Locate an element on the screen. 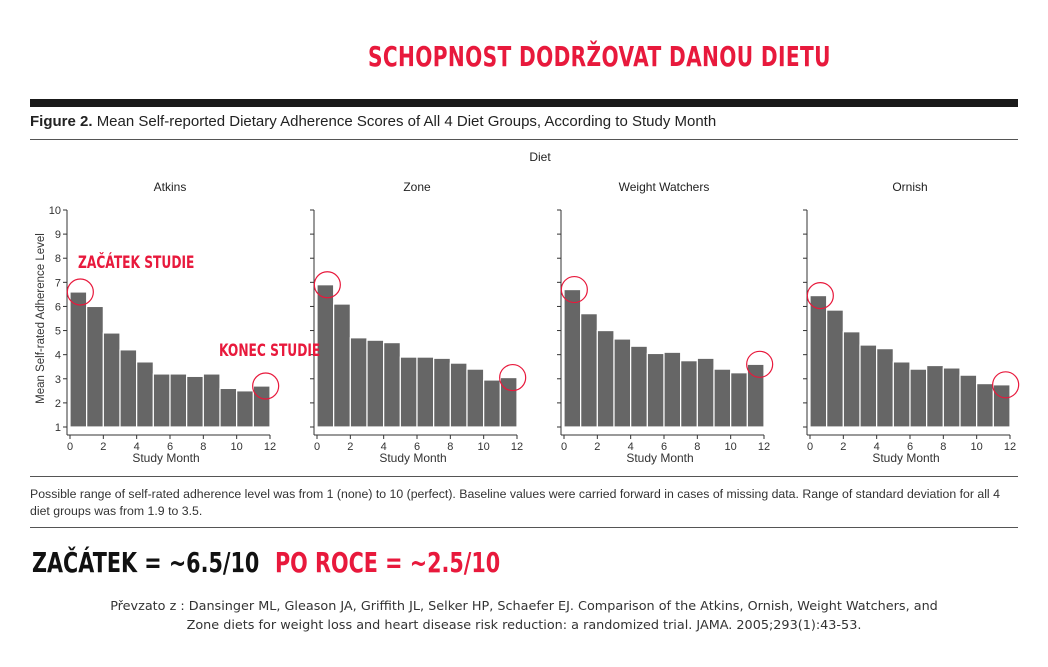 The height and width of the screenshot is (667, 1048). x-tick-label-zone-0: 0 is located at coordinates (317, 447).